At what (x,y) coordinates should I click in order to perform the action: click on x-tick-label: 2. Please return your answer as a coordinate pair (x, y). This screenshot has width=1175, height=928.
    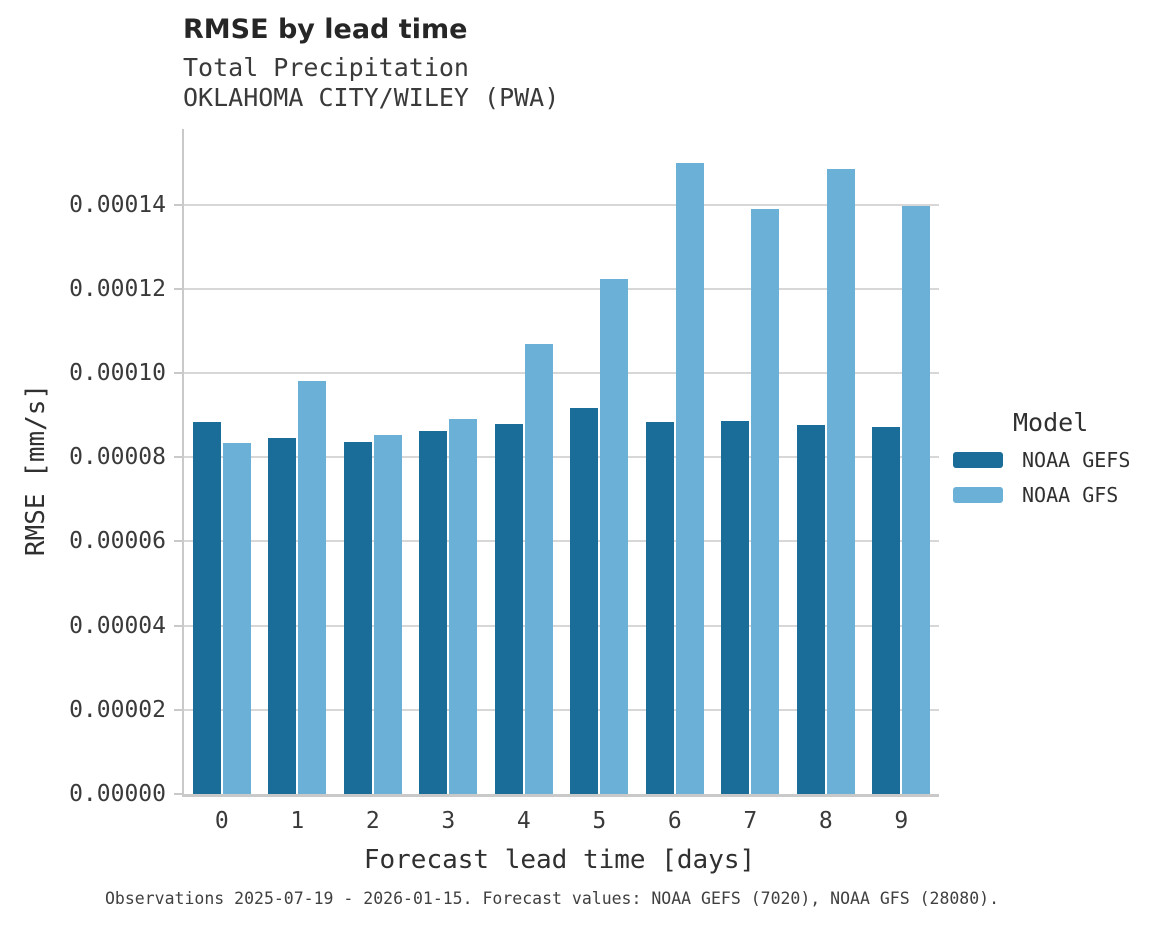
    Looking at the image, I should click on (372, 821).